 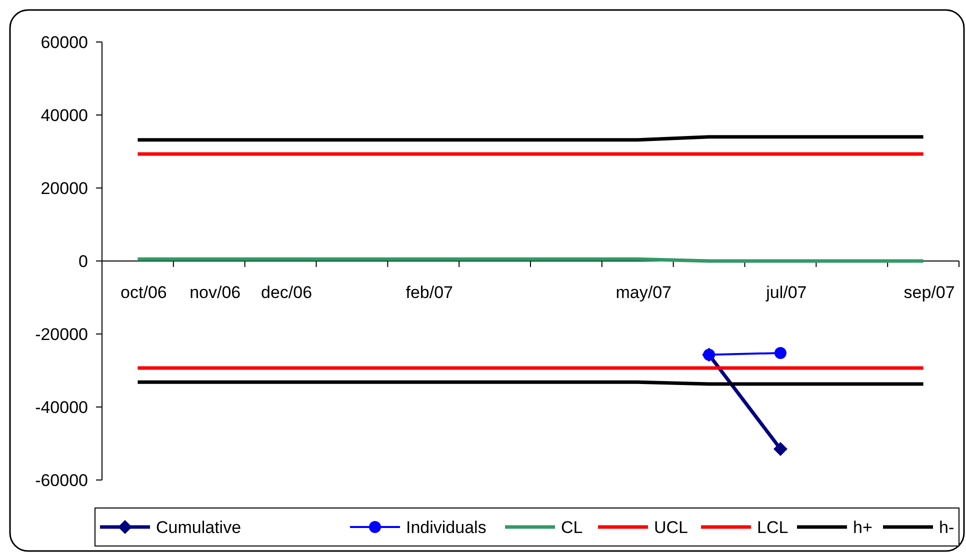 What do you see at coordinates (671, 527) in the screenshot?
I see `legend-label: UCL` at bounding box center [671, 527].